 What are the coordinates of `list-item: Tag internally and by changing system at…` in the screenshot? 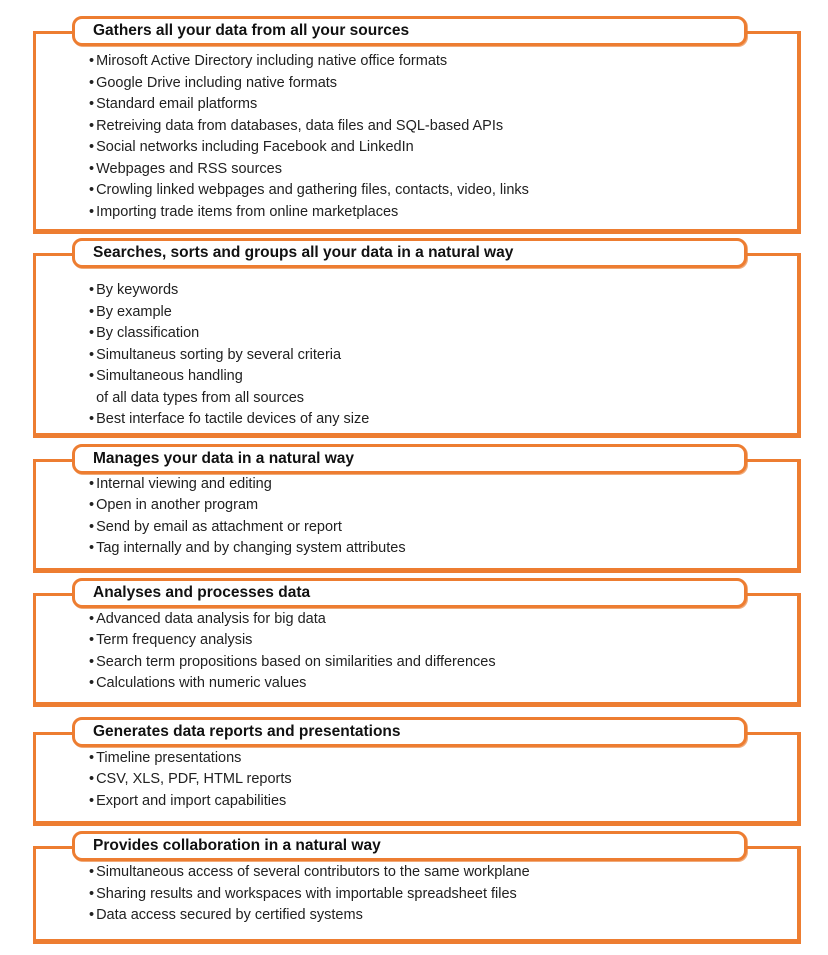 It's located at (435, 549).